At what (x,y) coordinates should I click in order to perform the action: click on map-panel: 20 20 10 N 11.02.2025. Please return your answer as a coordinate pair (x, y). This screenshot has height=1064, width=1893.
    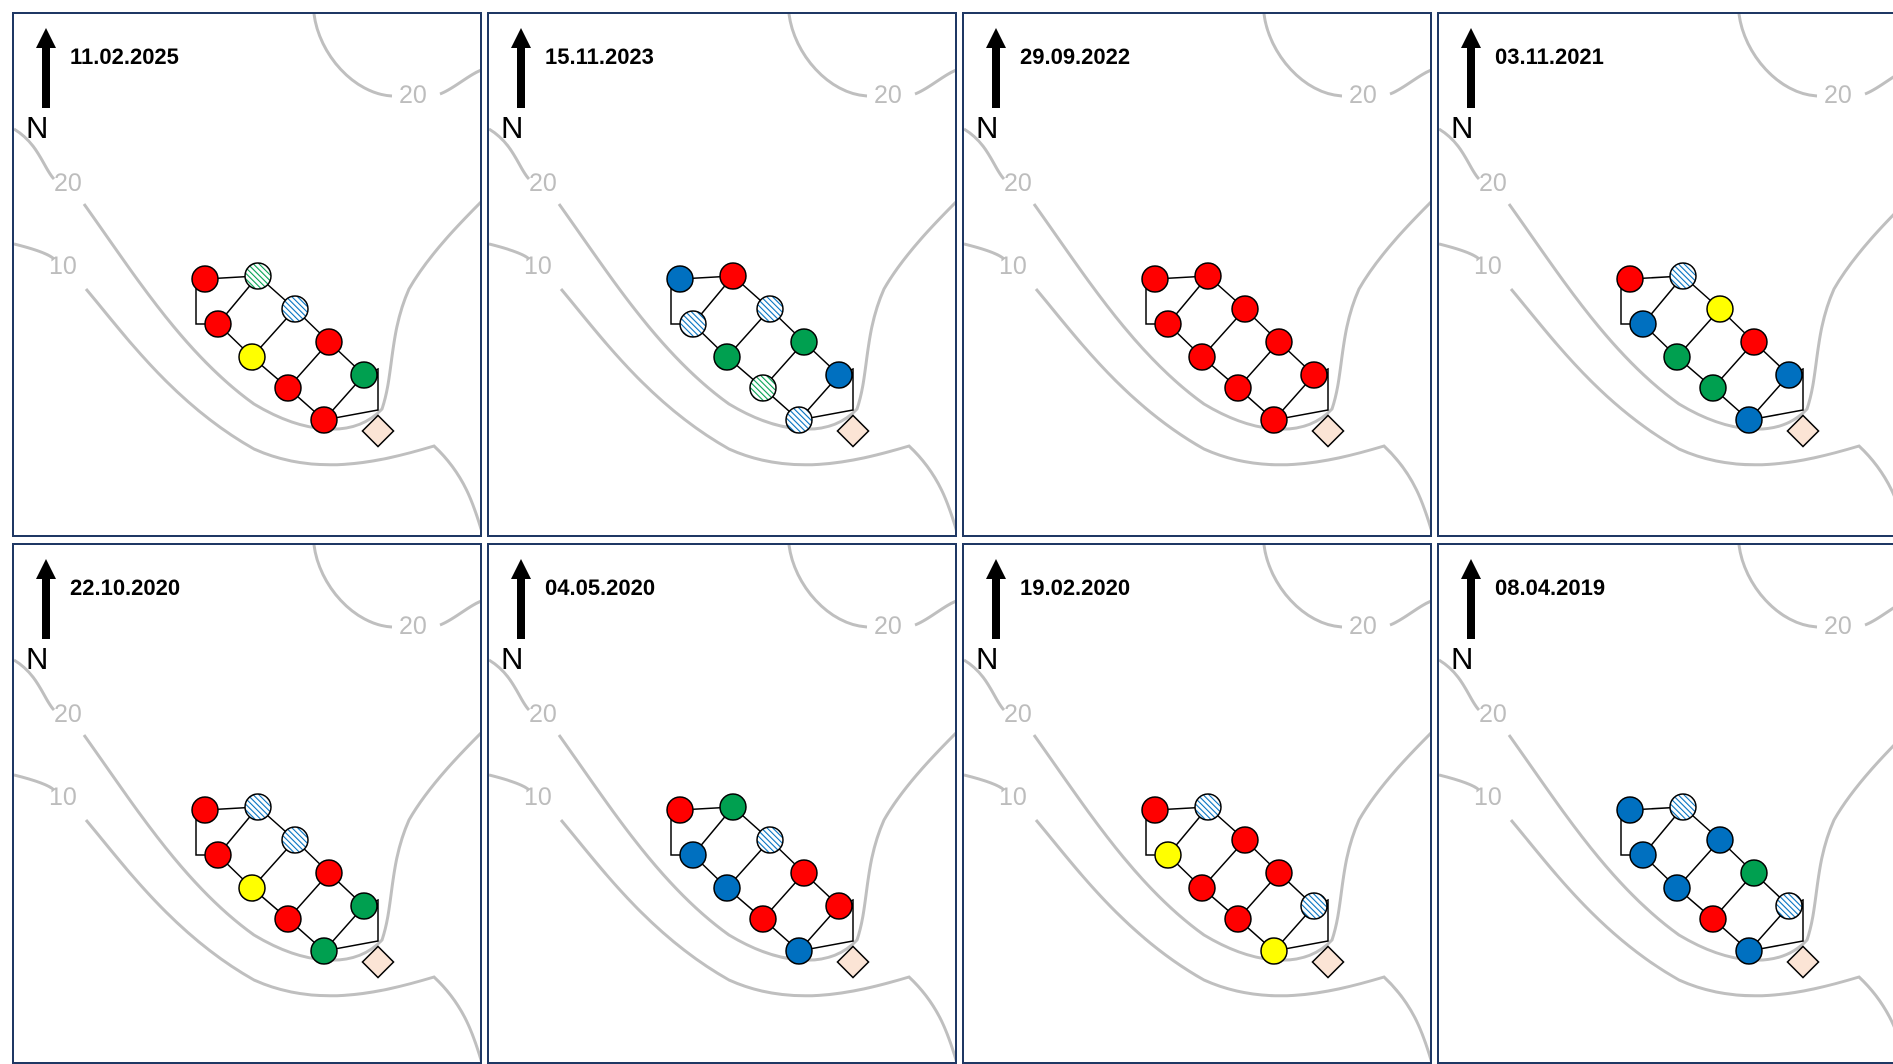
    Looking at the image, I should click on (247, 274).